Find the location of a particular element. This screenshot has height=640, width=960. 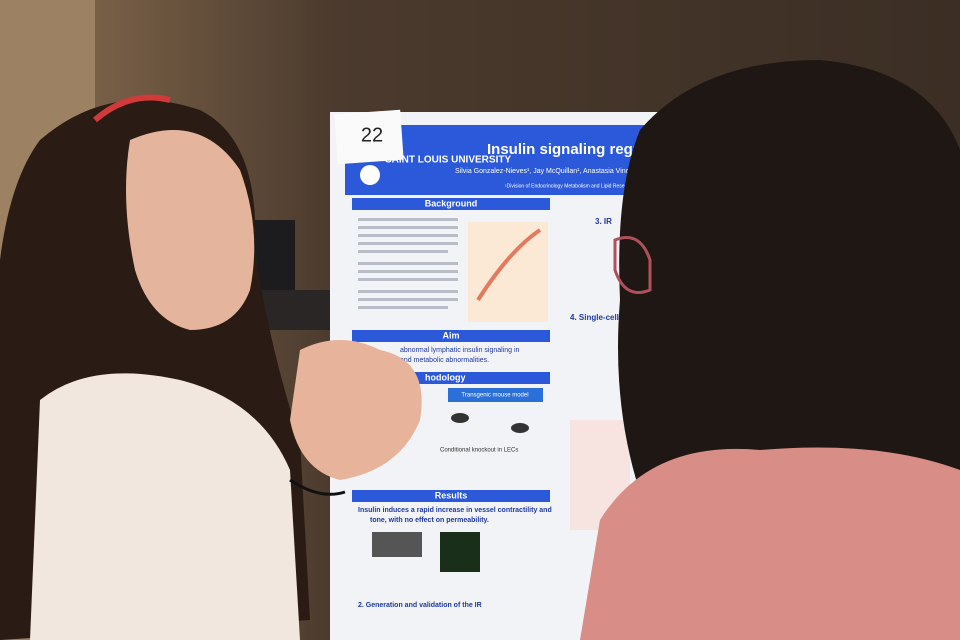

glasses is located at coordinates (632, 265).